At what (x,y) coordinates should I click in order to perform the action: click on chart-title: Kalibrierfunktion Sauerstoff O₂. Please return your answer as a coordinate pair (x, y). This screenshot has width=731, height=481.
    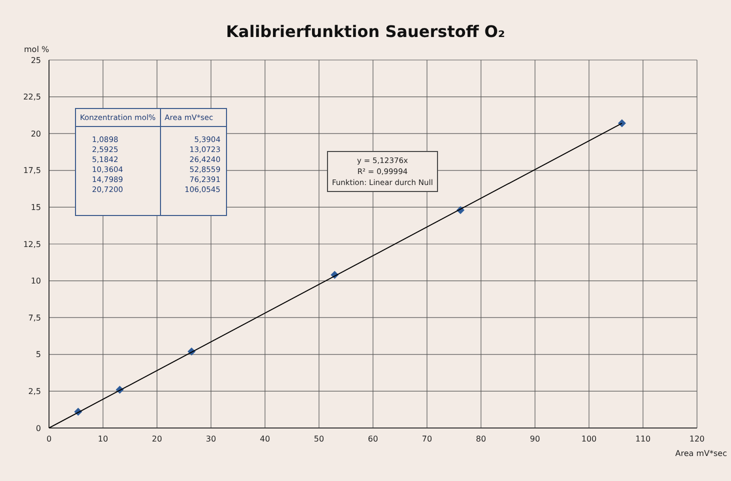
    Looking at the image, I should click on (365, 31).